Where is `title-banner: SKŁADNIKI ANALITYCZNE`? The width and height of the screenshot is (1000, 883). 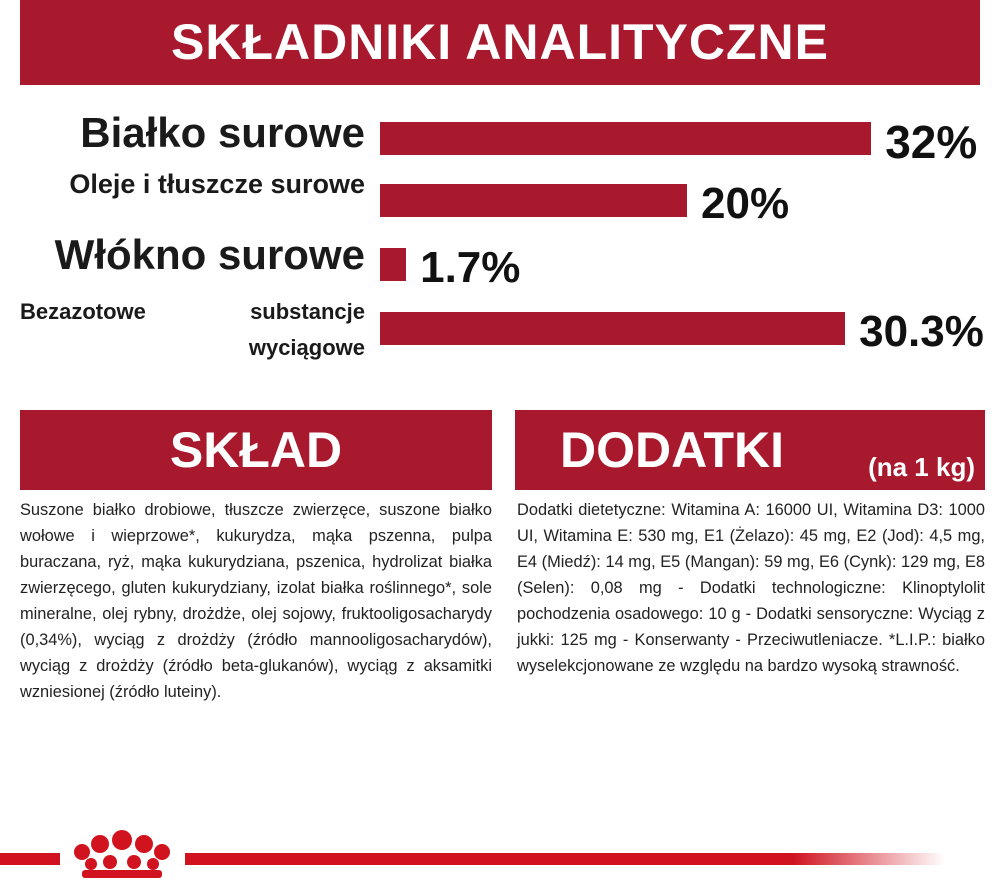
title-banner: SKŁADNIKI ANALITYCZNE is located at coordinates (500, 42).